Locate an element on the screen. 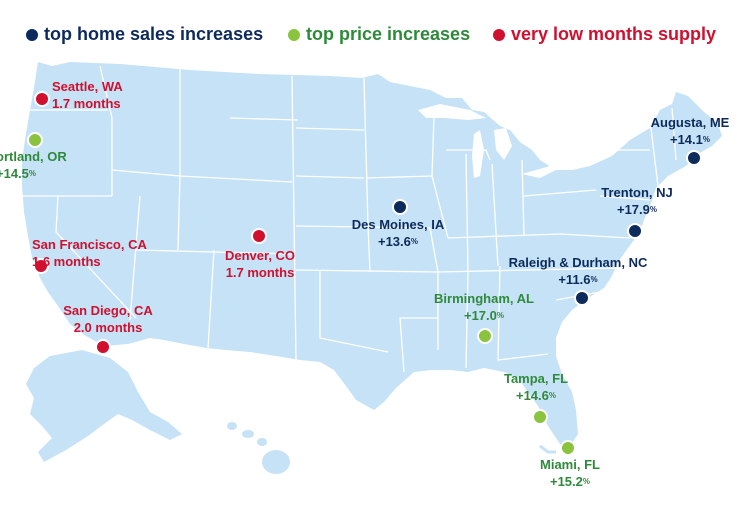 This screenshot has width=750, height=517. city-name: Denver, CO is located at coordinates (260, 255).